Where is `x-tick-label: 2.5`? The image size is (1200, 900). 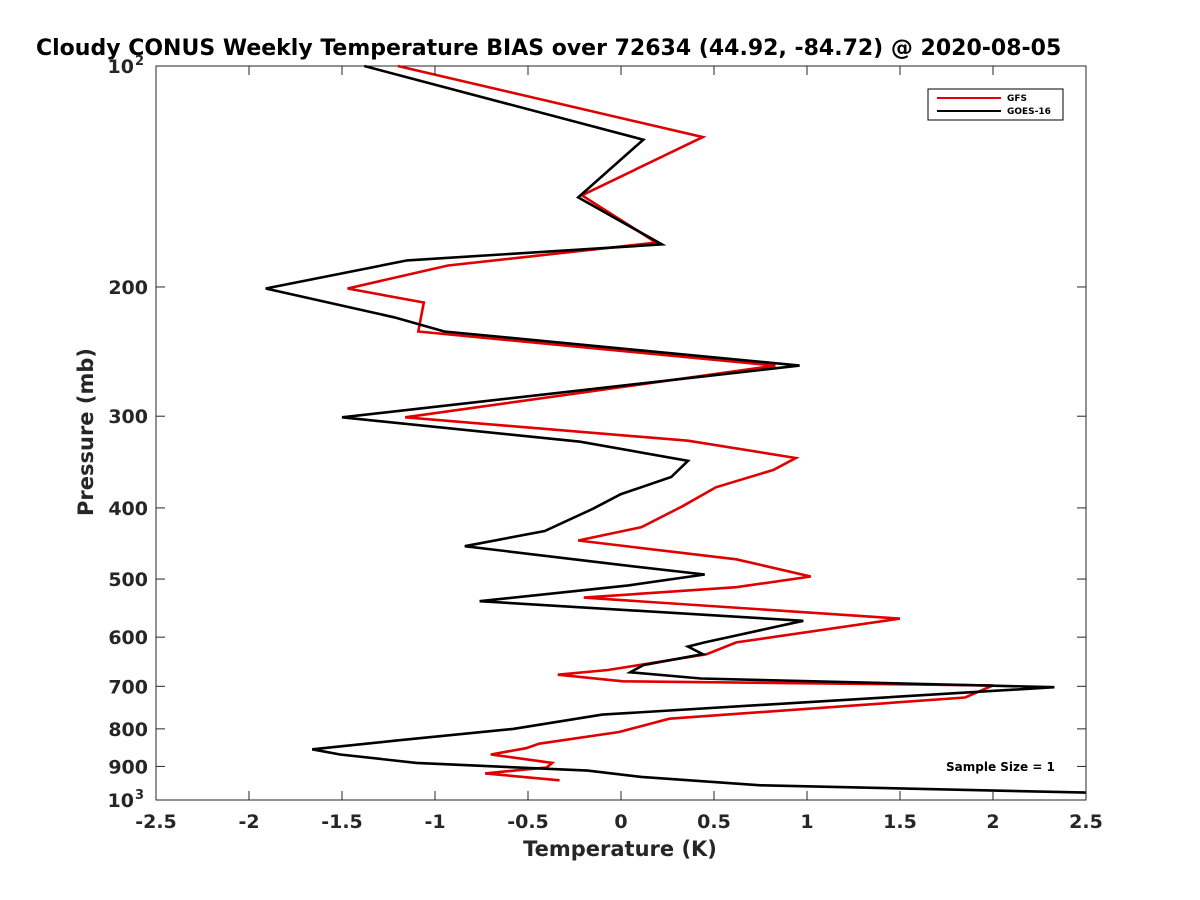 x-tick-label: 2.5 is located at coordinates (1086, 822).